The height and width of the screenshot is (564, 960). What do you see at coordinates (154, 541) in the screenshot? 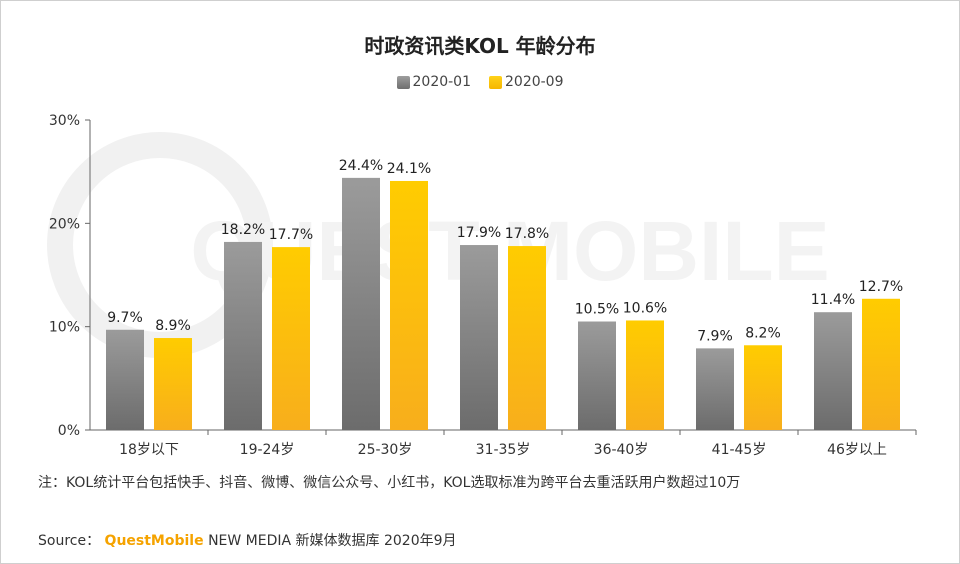
I see `source-brand: QuestMobile` at bounding box center [154, 541].